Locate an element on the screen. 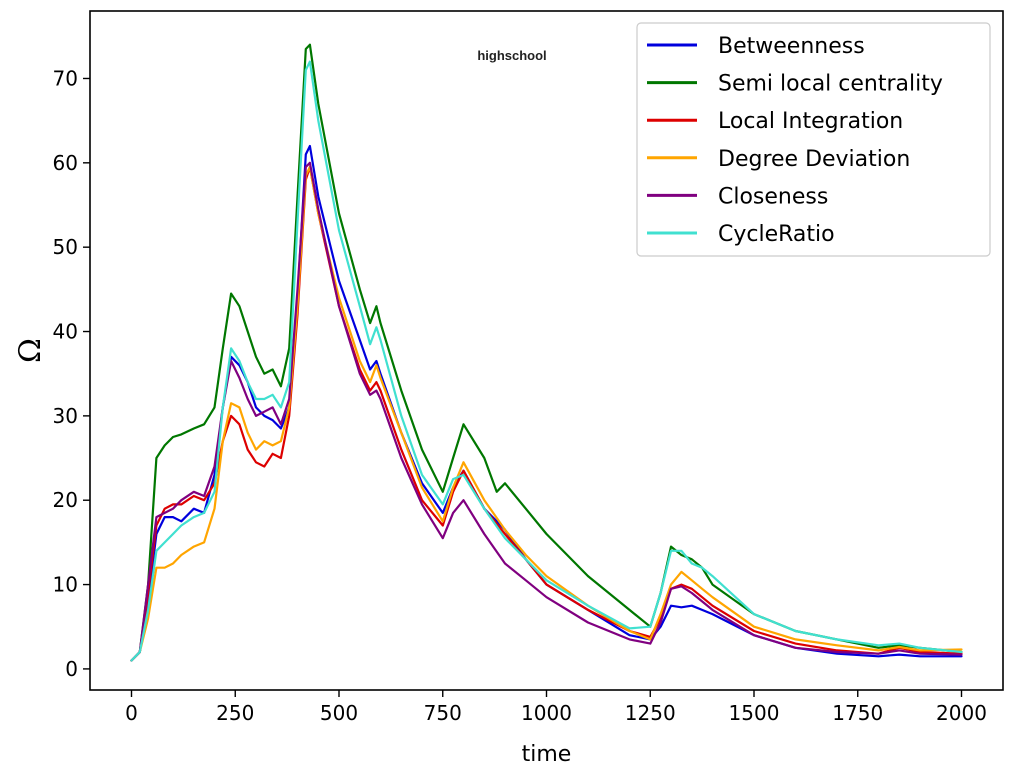 Image resolution: width=1011 pixels, height=770 pixels. x-tick-label: 1250 is located at coordinates (650, 713).